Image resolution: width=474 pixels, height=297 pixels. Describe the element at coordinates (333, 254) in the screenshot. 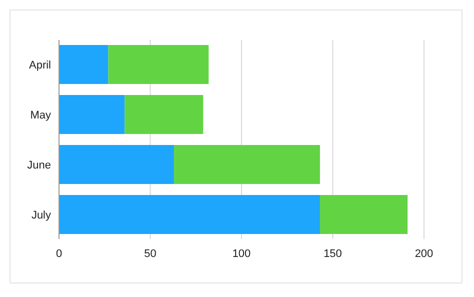

I see `x-tick-label: 150` at that location.